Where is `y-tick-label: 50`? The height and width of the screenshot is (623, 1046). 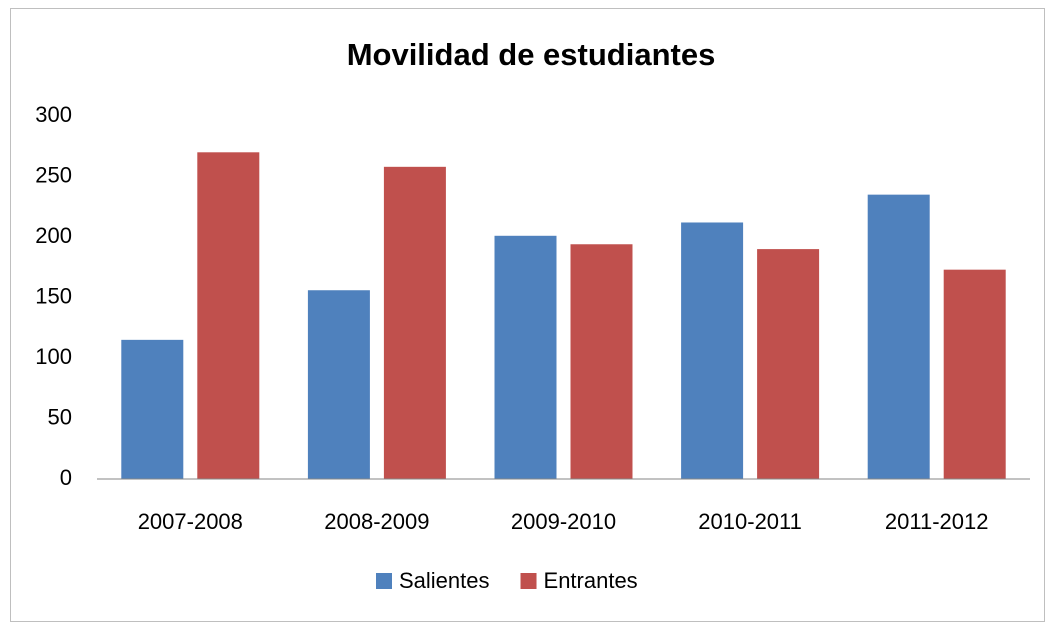
y-tick-label: 50 is located at coordinates (60, 416).